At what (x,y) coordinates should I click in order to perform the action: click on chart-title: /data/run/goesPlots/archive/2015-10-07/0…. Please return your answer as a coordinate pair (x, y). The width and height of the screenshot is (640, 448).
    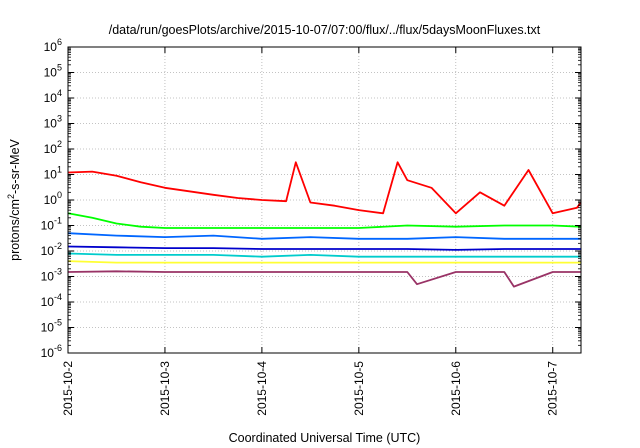
    Looking at the image, I should click on (325, 30).